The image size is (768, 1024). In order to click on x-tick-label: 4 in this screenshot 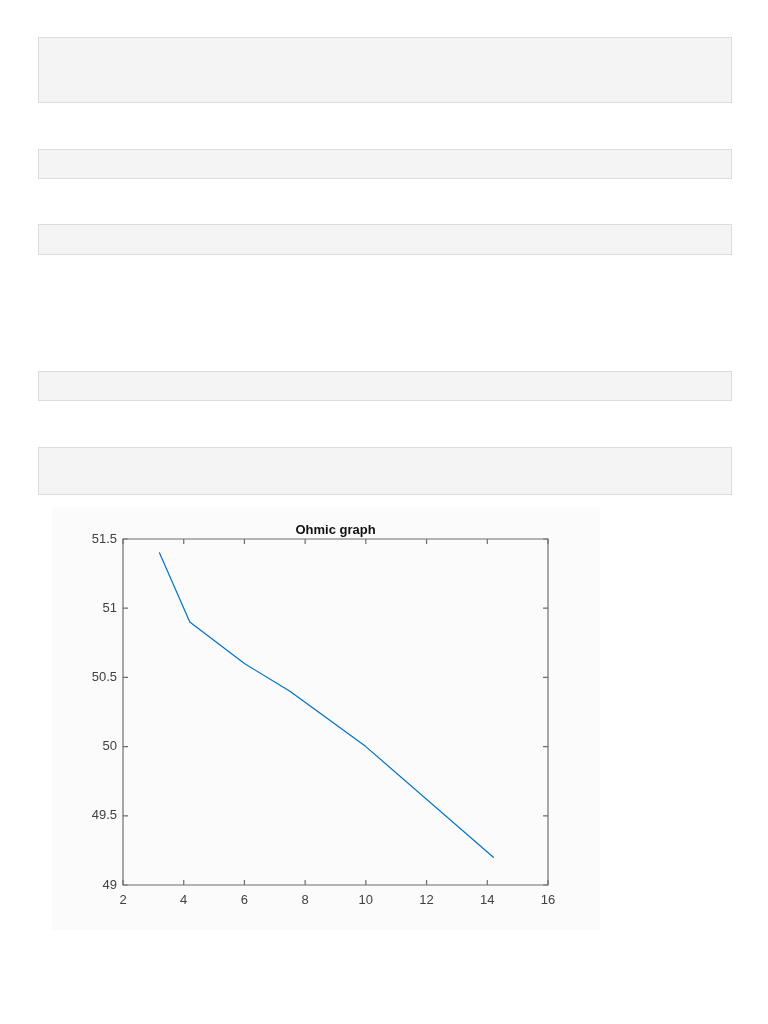, I will do `click(184, 900)`.